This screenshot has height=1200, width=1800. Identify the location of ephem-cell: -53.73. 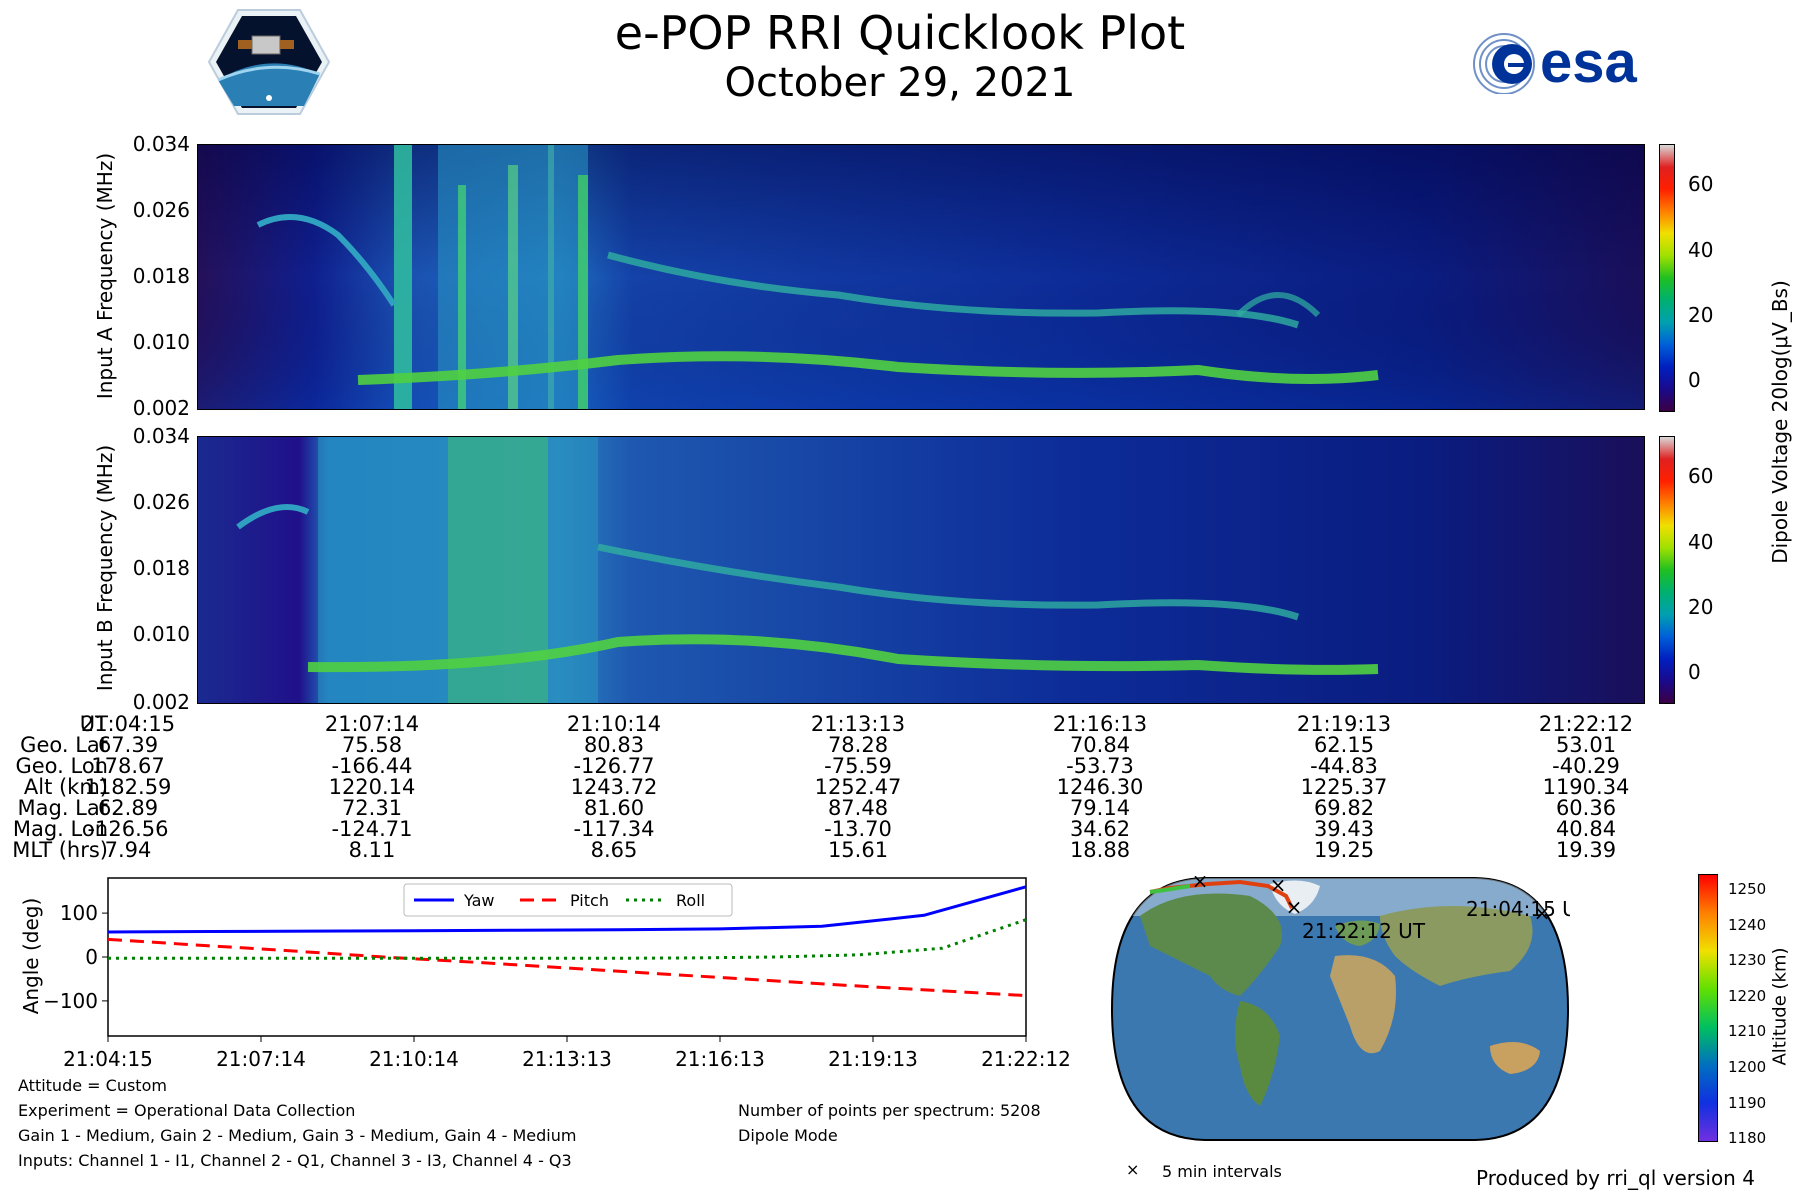
(1100, 766).